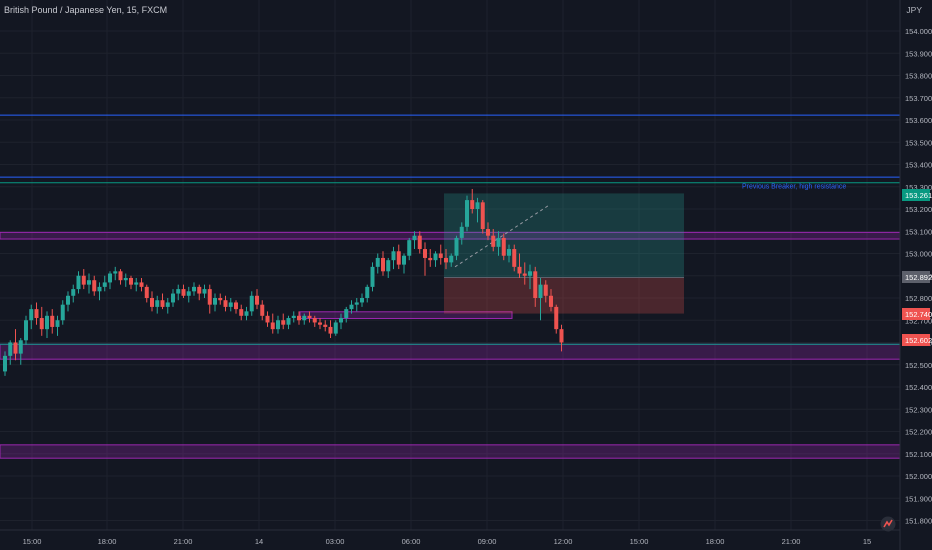 The image size is (932, 550). I want to click on demand-zone, so click(406, 315).